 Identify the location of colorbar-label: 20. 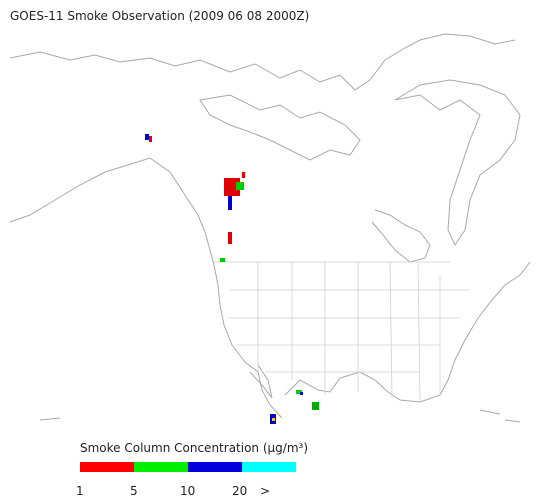
(239, 491).